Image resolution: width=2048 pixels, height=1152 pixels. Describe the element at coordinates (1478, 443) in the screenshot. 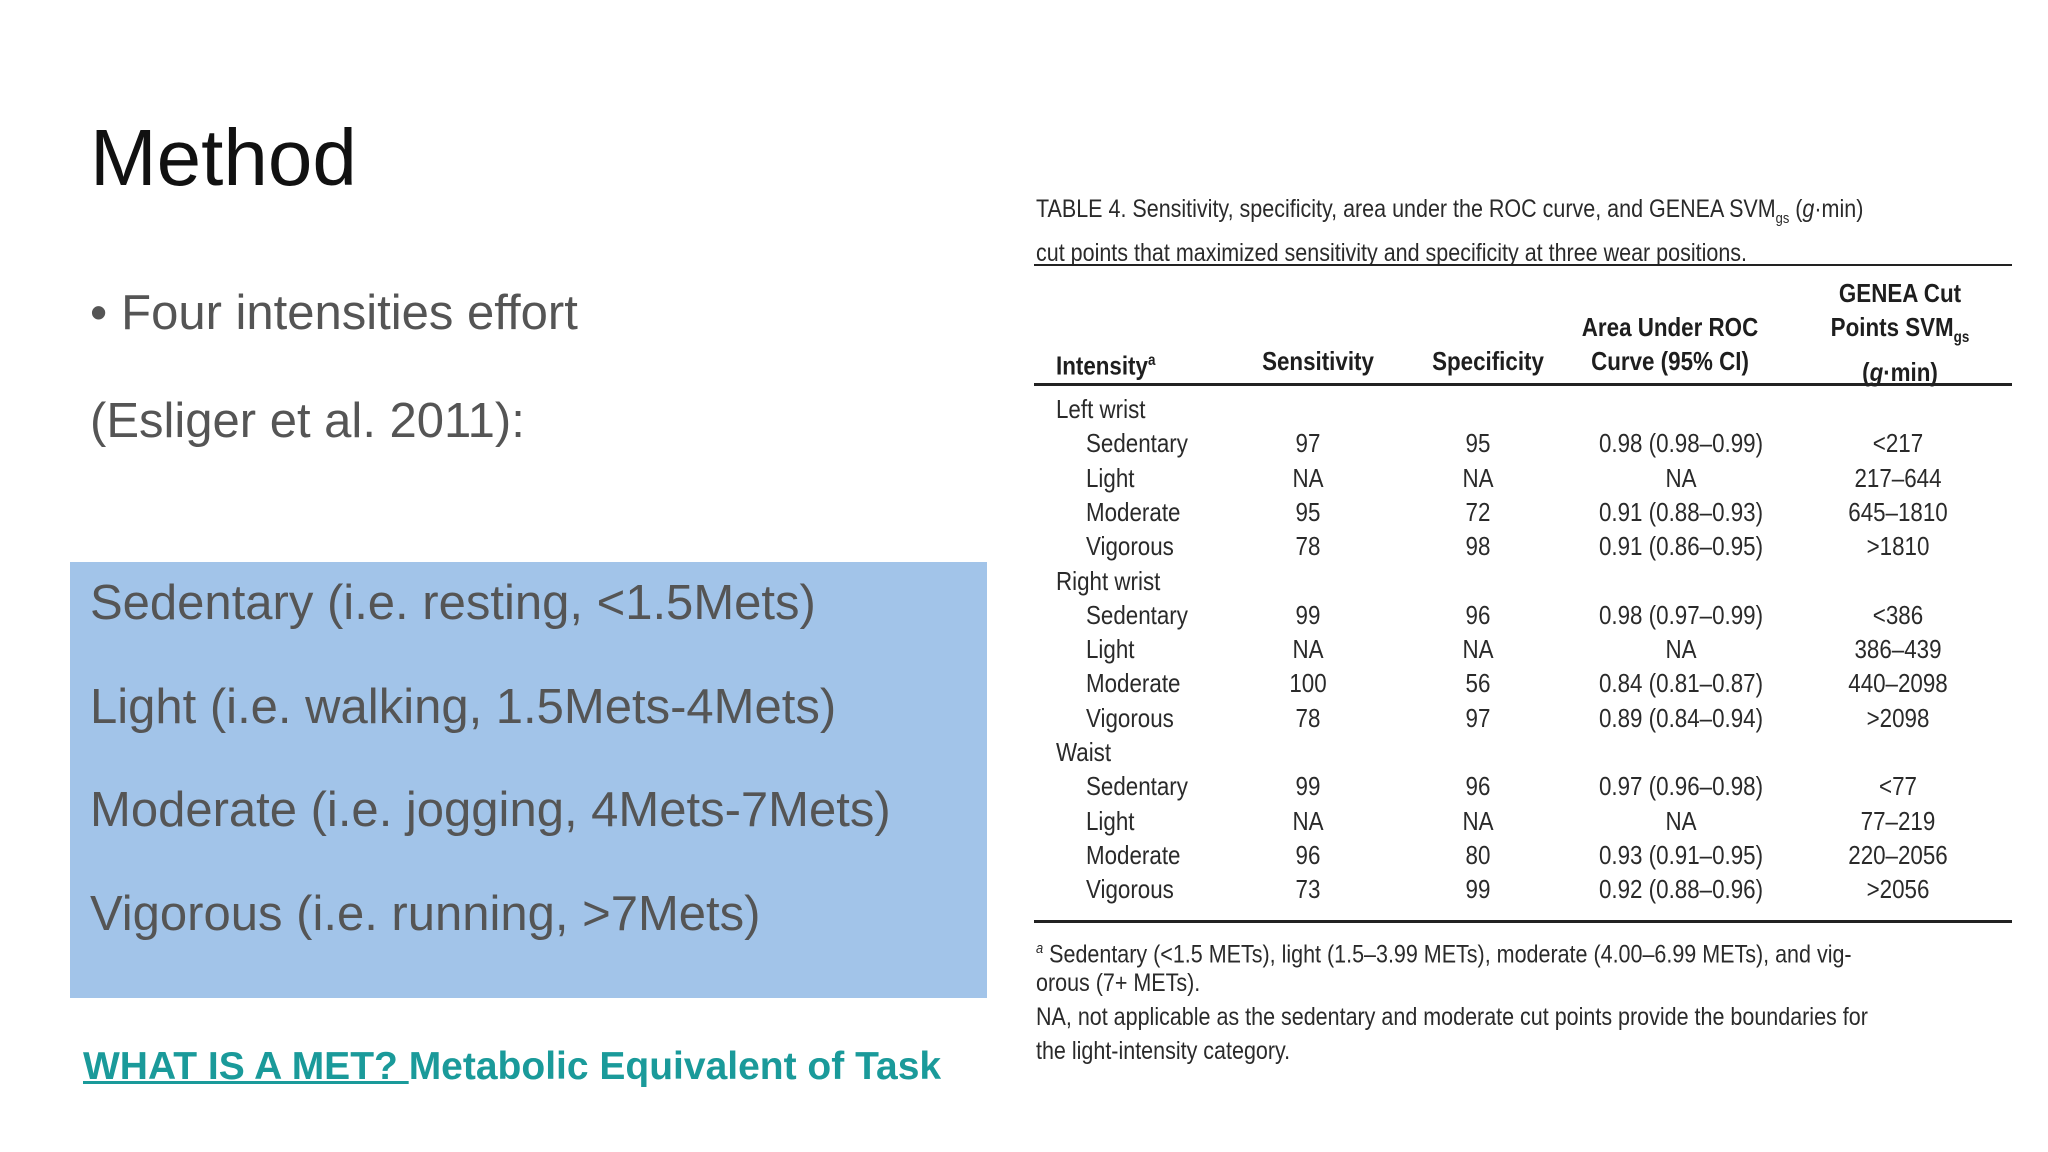

I see `cell-specificity: 95` at that location.